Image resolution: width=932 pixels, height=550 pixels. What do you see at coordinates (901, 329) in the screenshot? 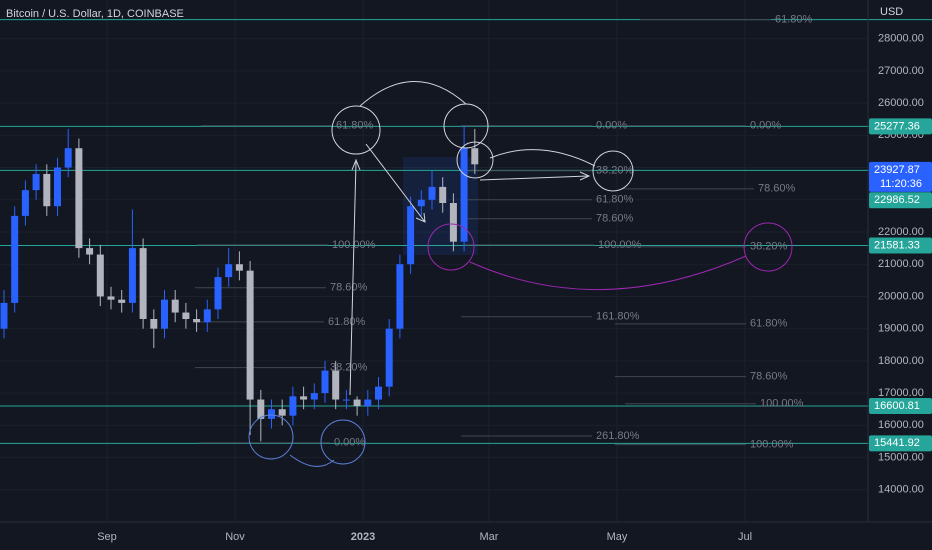
I see `y-tick-label: 19000.00` at bounding box center [901, 329].